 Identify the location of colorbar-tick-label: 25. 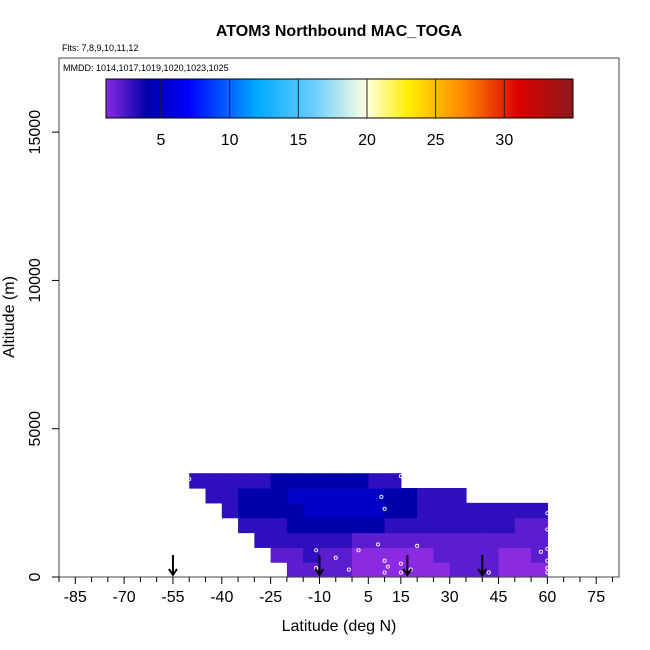
(436, 140).